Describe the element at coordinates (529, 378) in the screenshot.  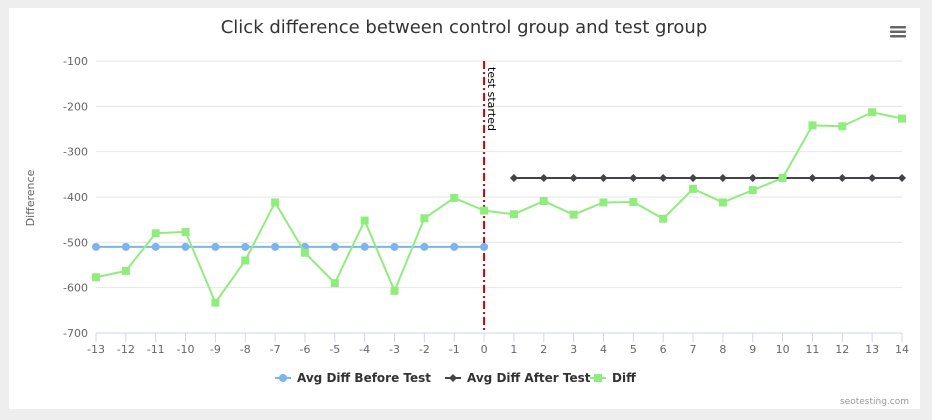
I see `legend-label: Avg Diff After Test` at that location.